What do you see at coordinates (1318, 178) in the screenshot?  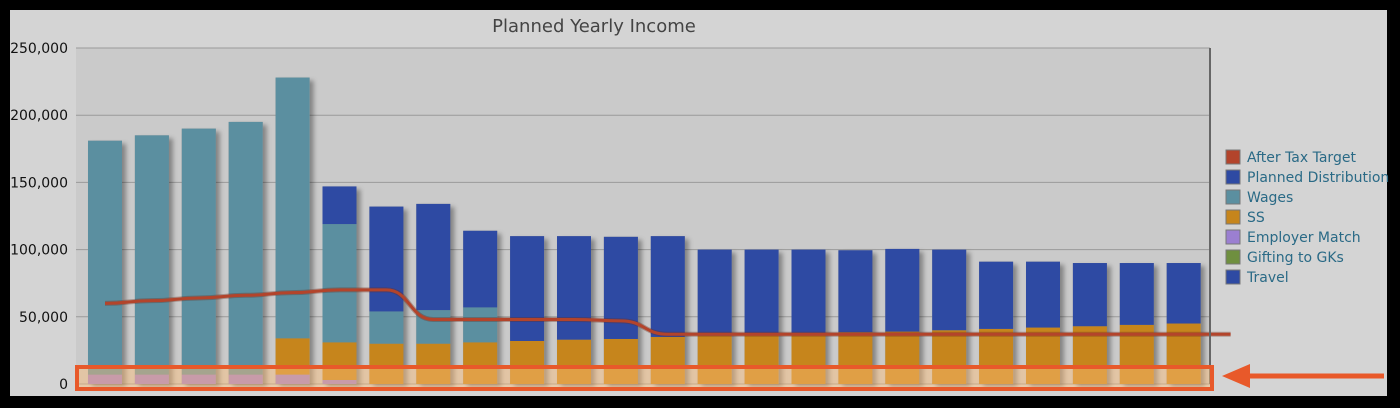 I see `legend-label: Planned Distribution` at bounding box center [1318, 178].